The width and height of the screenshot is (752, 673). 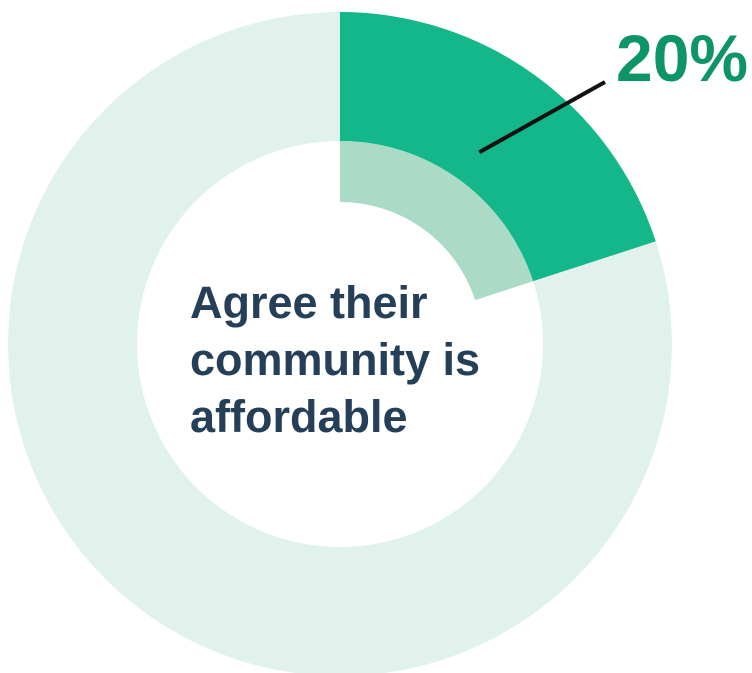 What do you see at coordinates (542, 117) in the screenshot?
I see `value-leader-line` at bounding box center [542, 117].